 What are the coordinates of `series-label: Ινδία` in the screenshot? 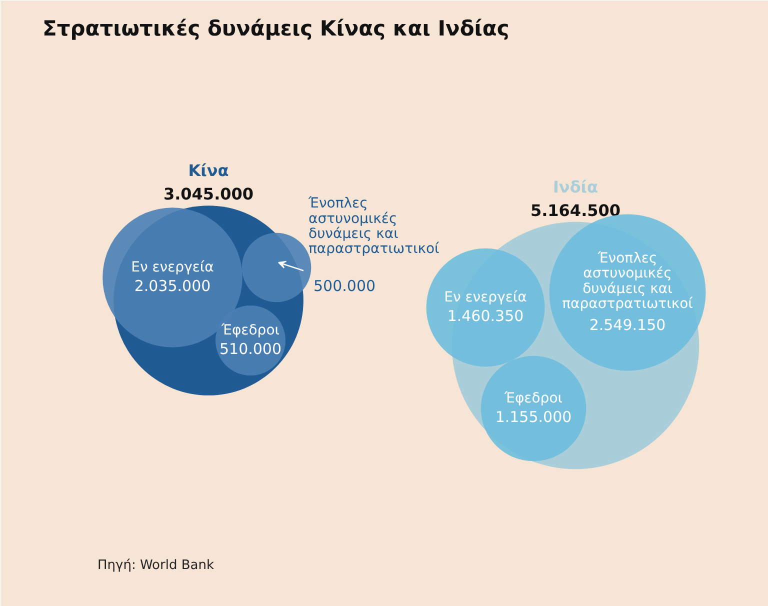 It's located at (575, 186).